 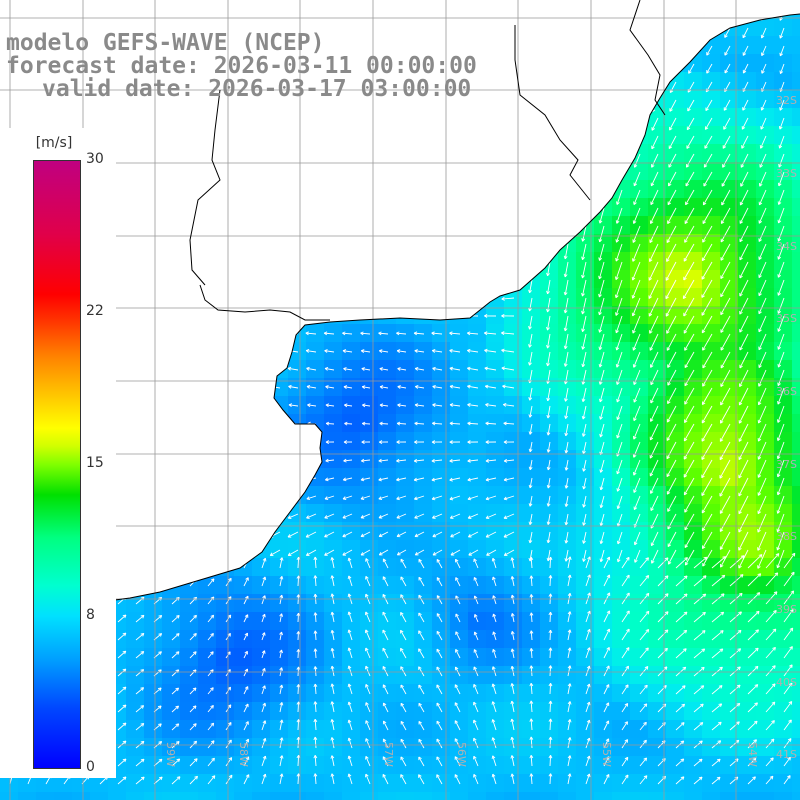 What do you see at coordinates (786, 391) in the screenshot?
I see `latitude-label: 36S` at bounding box center [786, 391].